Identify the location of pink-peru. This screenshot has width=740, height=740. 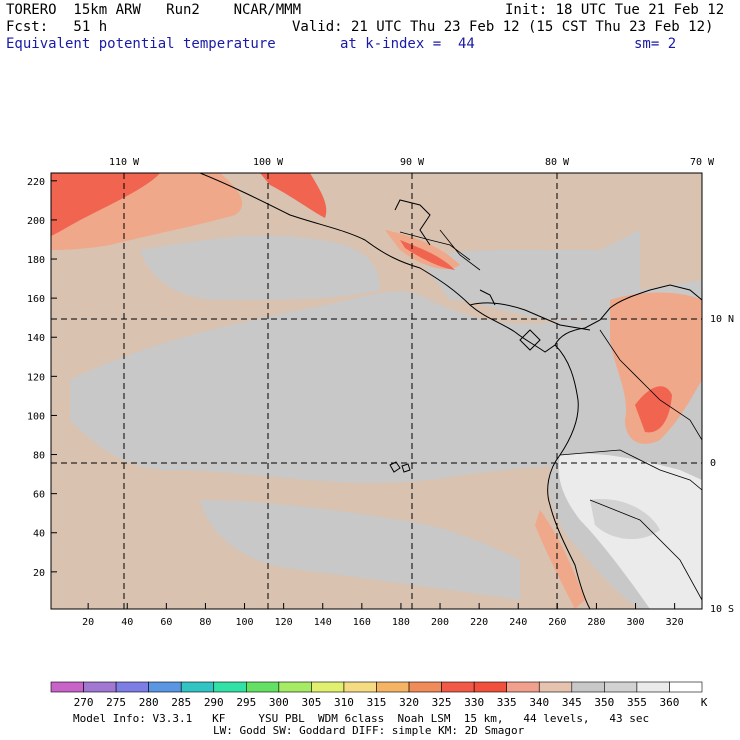
(560, 559).